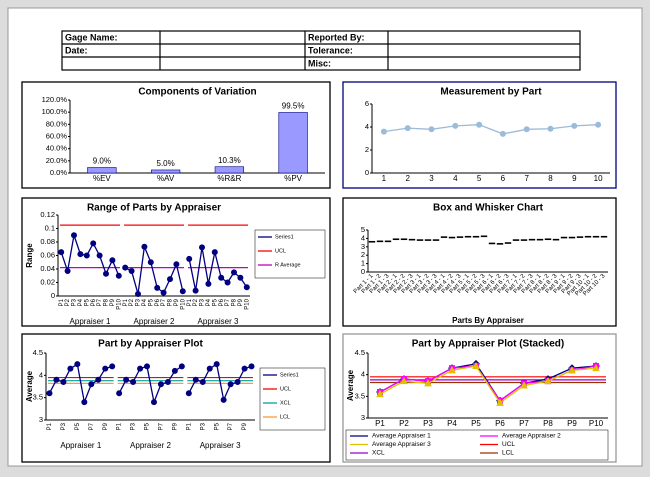 This screenshot has height=477, width=650. What do you see at coordinates (196, 302) in the screenshot?
I see `x-tick-label: P2` at bounding box center [196, 302].